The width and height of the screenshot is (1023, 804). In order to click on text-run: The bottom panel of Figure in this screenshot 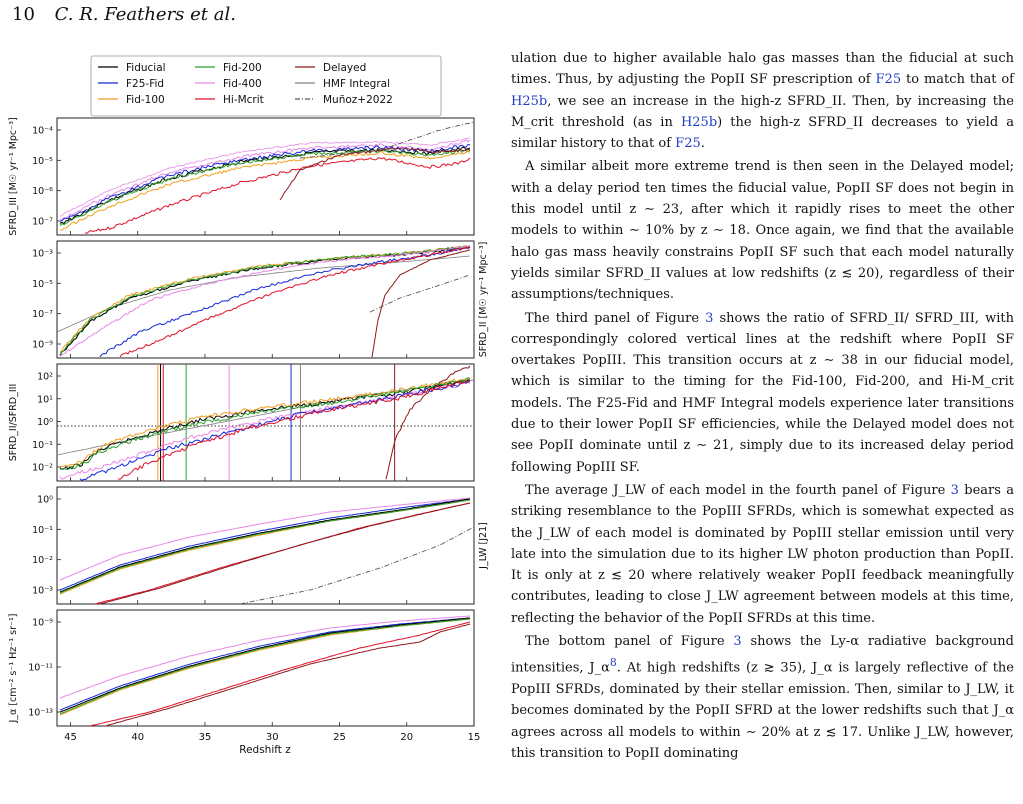, I will do `click(629, 642)`.